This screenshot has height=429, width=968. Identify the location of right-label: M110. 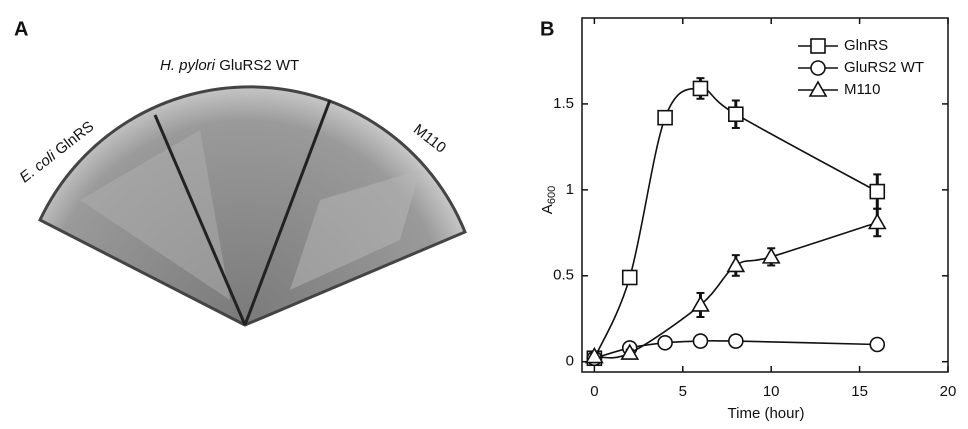
(429, 139).